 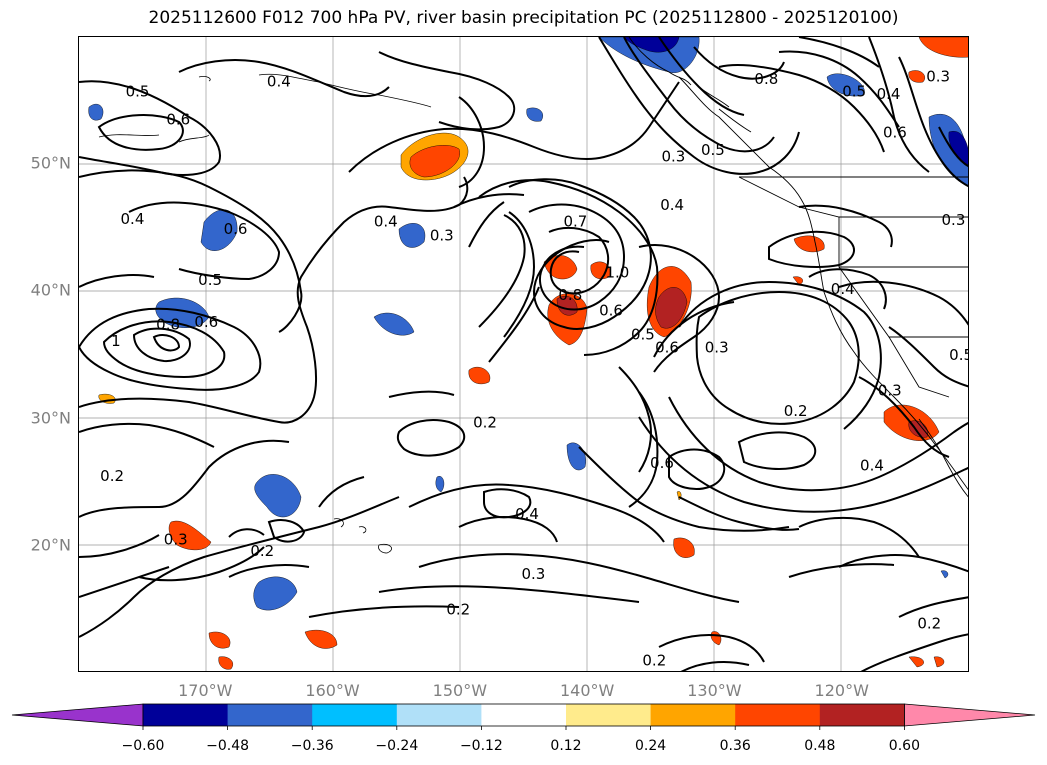 I want to click on colorbar-tick-label: 0.48, so click(x=820, y=746).